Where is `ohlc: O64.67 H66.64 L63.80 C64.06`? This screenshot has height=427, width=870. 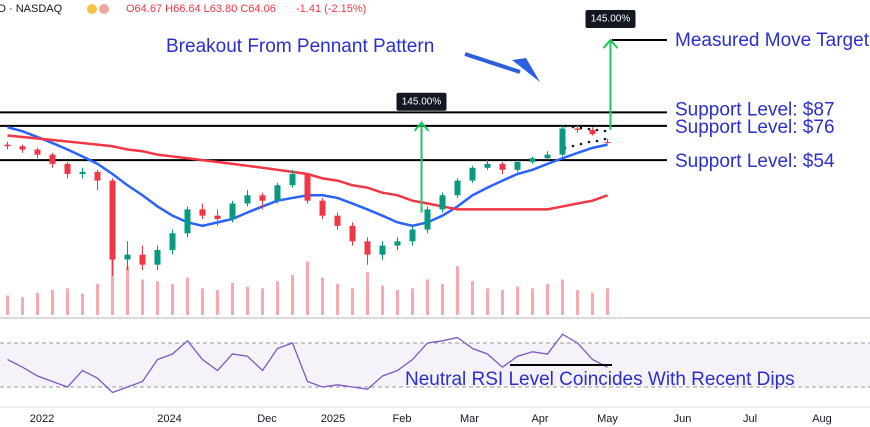
ohlc: O64.67 H66.64 L63.80 C64.06 is located at coordinates (201, 9).